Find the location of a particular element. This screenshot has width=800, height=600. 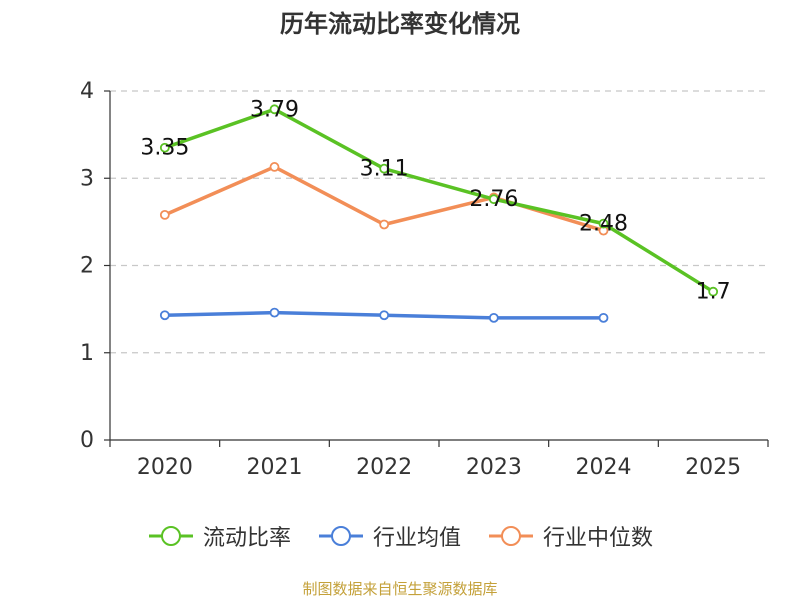

y-tick-label: 0 is located at coordinates (87, 440).